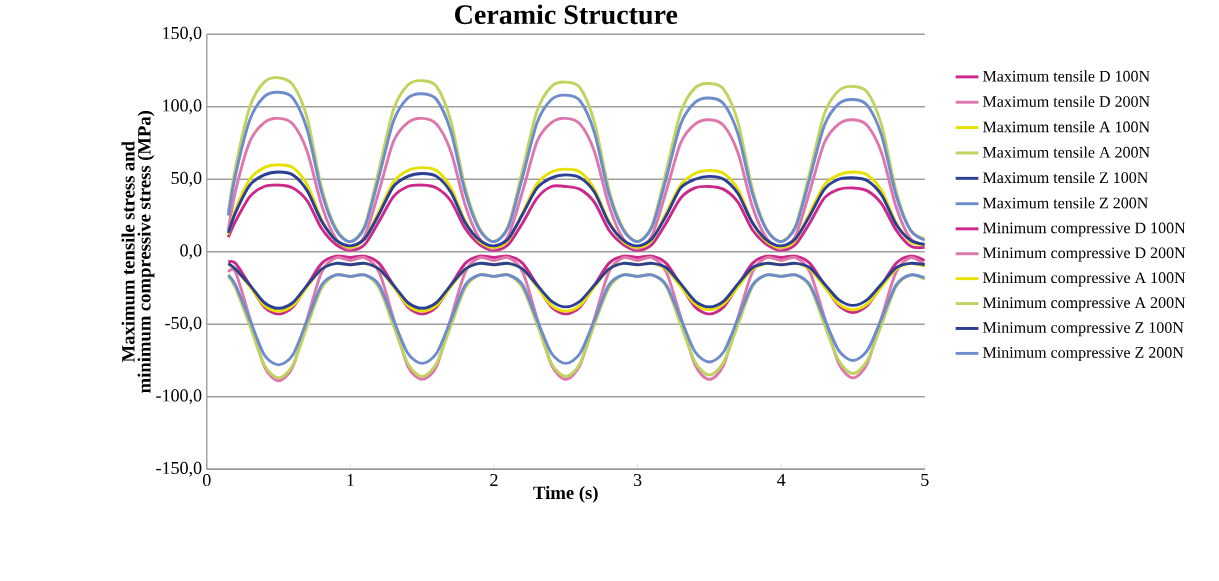 The width and height of the screenshot is (1219, 581). What do you see at coordinates (186, 179) in the screenshot?
I see `y-tick-label: 50,0` at bounding box center [186, 179].